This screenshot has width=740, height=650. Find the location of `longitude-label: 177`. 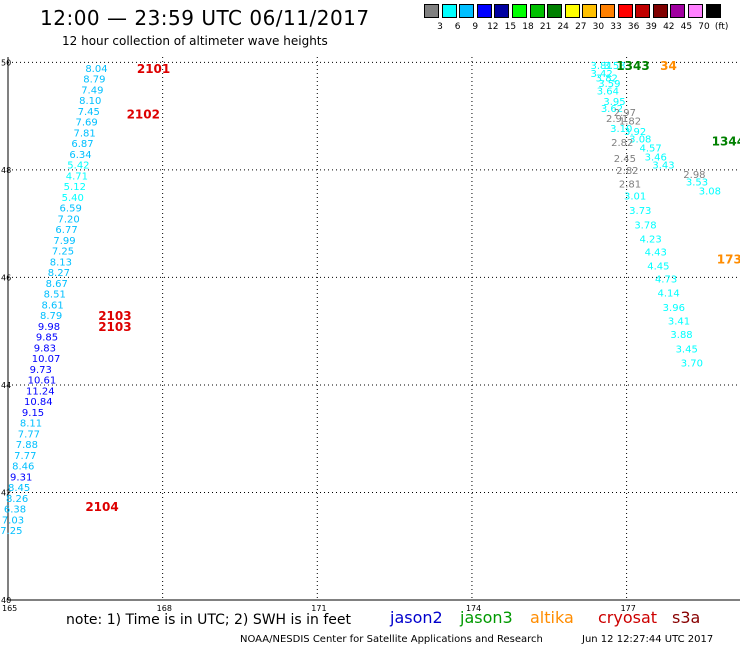

longitude-label: 177 is located at coordinates (628, 608).